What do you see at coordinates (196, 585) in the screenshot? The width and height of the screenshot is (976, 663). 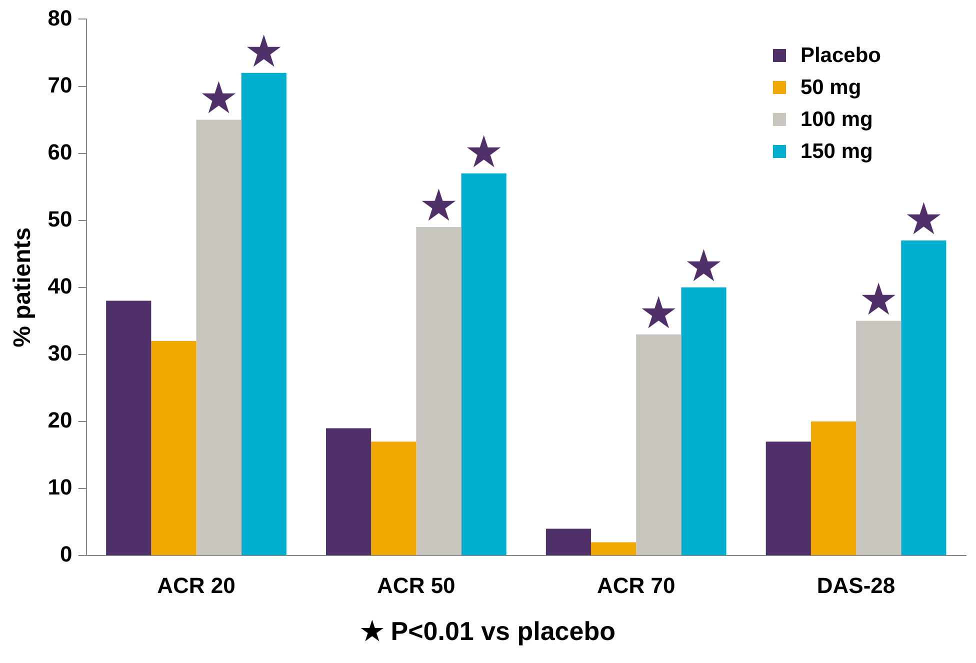 I see `x-tick-label: ACR 20` at bounding box center [196, 585].